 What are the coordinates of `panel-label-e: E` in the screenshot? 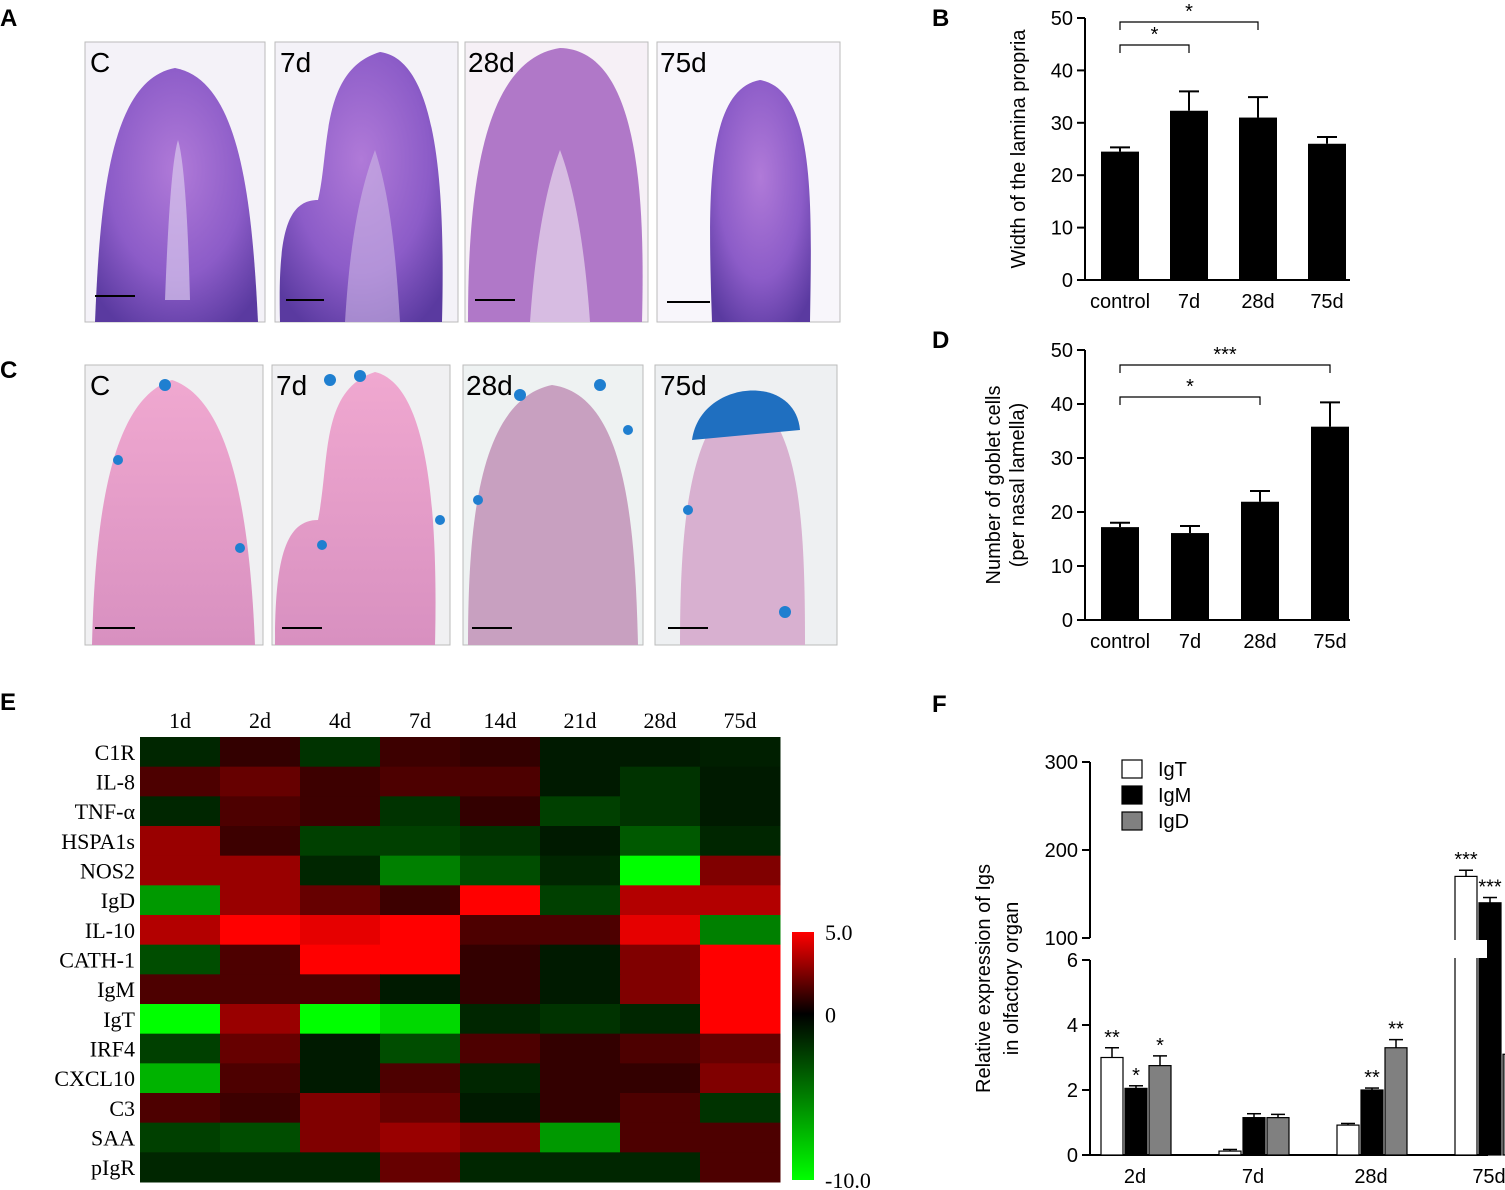 It's located at (8, 702).